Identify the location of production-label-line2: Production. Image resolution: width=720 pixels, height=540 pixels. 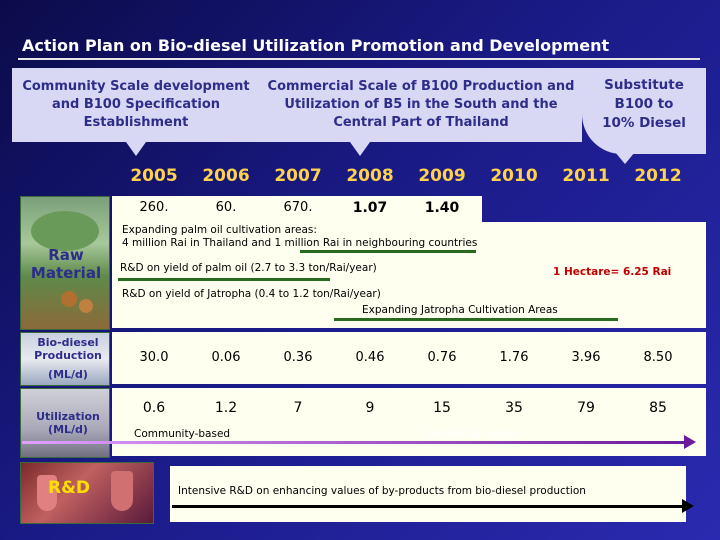
(68, 355).